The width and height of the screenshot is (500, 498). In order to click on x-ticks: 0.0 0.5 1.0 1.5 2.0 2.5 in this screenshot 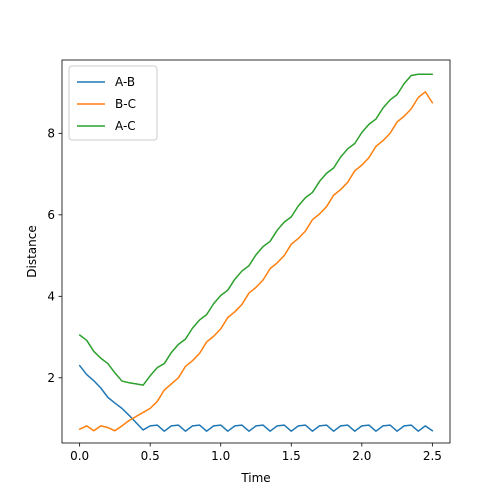, I will do `click(256, 453)`.